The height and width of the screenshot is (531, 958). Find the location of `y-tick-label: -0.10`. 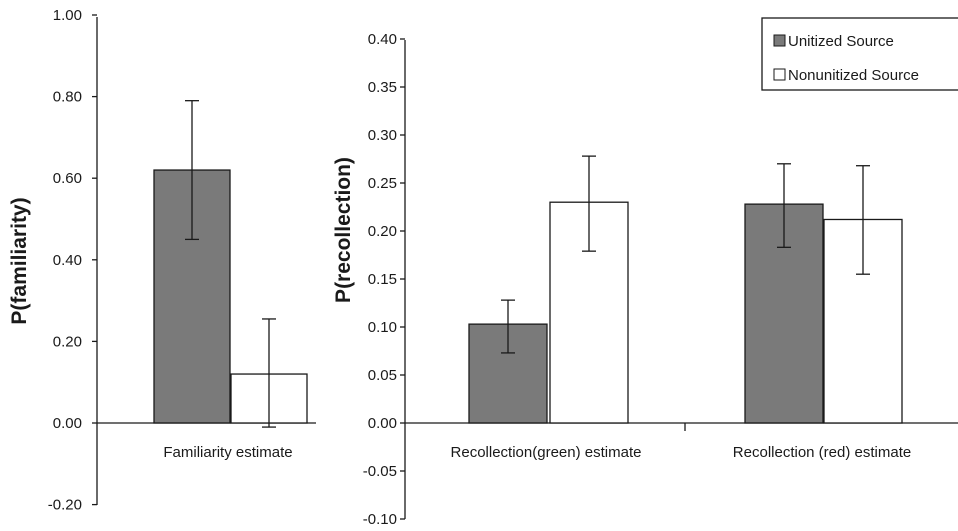

y-tick-label: -0.10 is located at coordinates (380, 519).